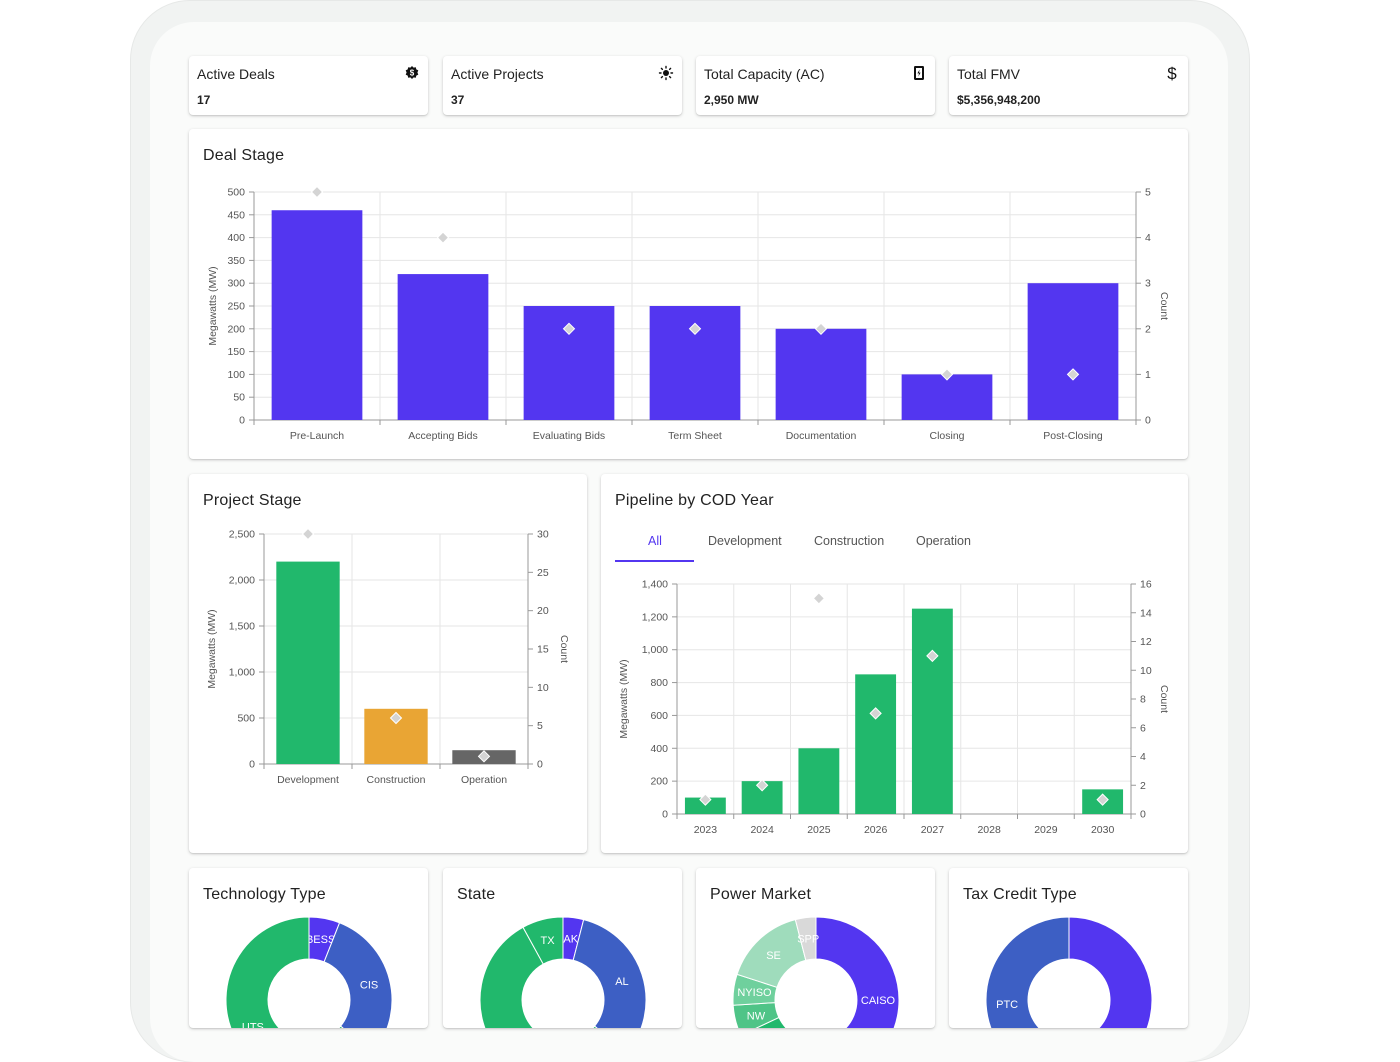 This screenshot has width=1400, height=1062. Describe the element at coordinates (745, 541) in the screenshot. I see `tab-development: Development` at that location.